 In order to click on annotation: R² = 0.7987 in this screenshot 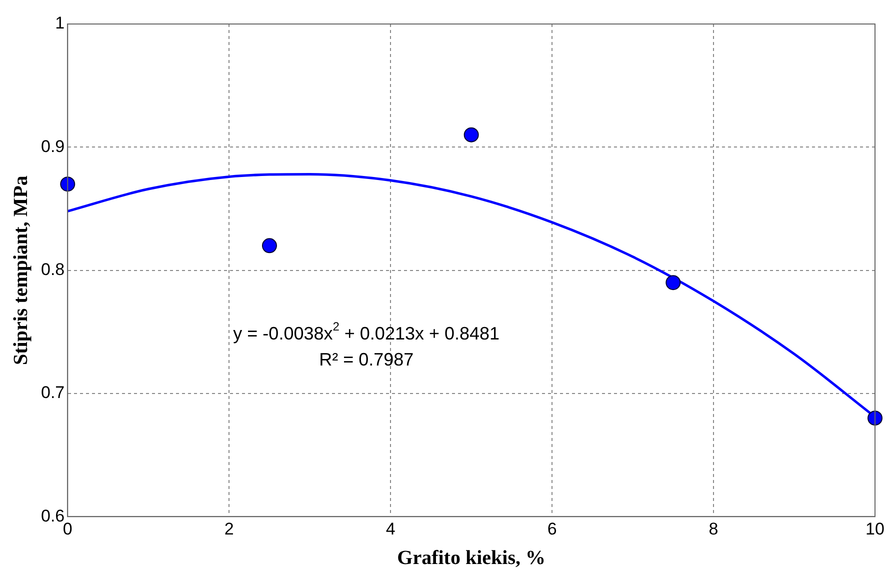, I will do `click(366, 359)`.